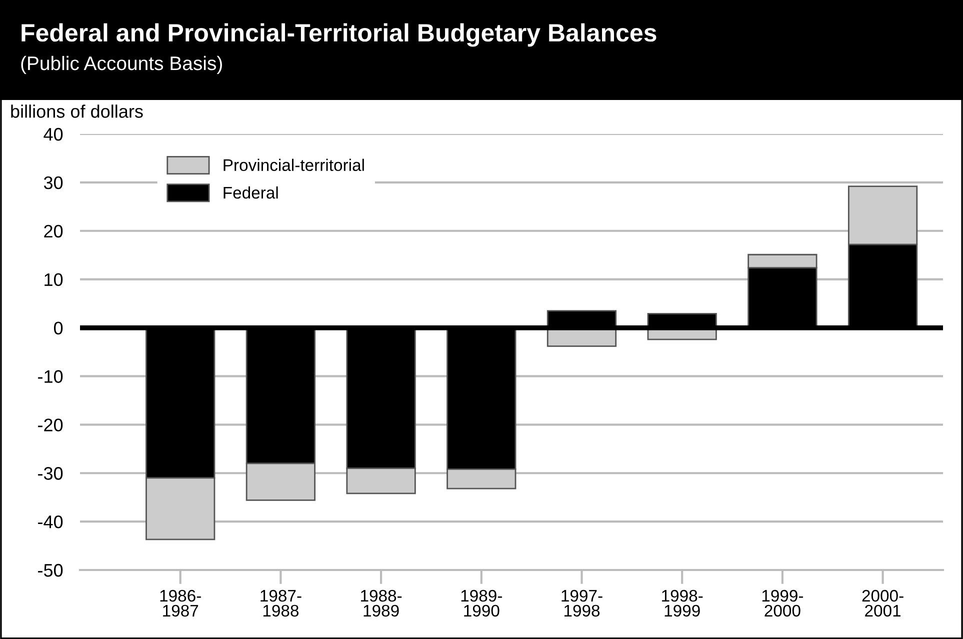 This screenshot has height=639, width=963. What do you see at coordinates (50, 376) in the screenshot?
I see `y-tick-label: -10` at bounding box center [50, 376].